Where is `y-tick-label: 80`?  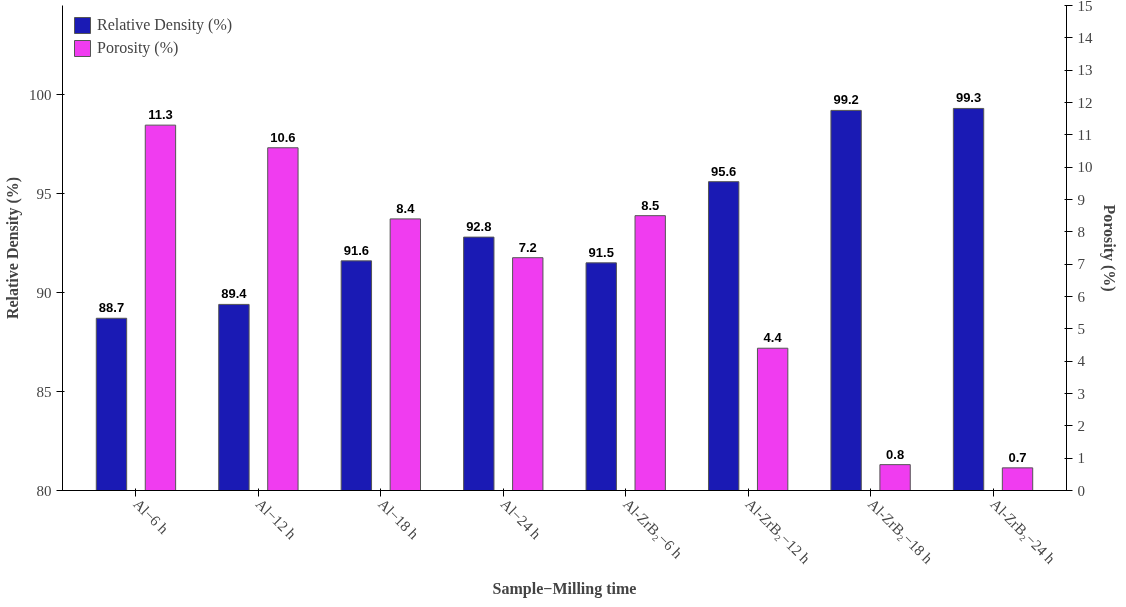
y-tick-label: 80 is located at coordinates (44, 490).